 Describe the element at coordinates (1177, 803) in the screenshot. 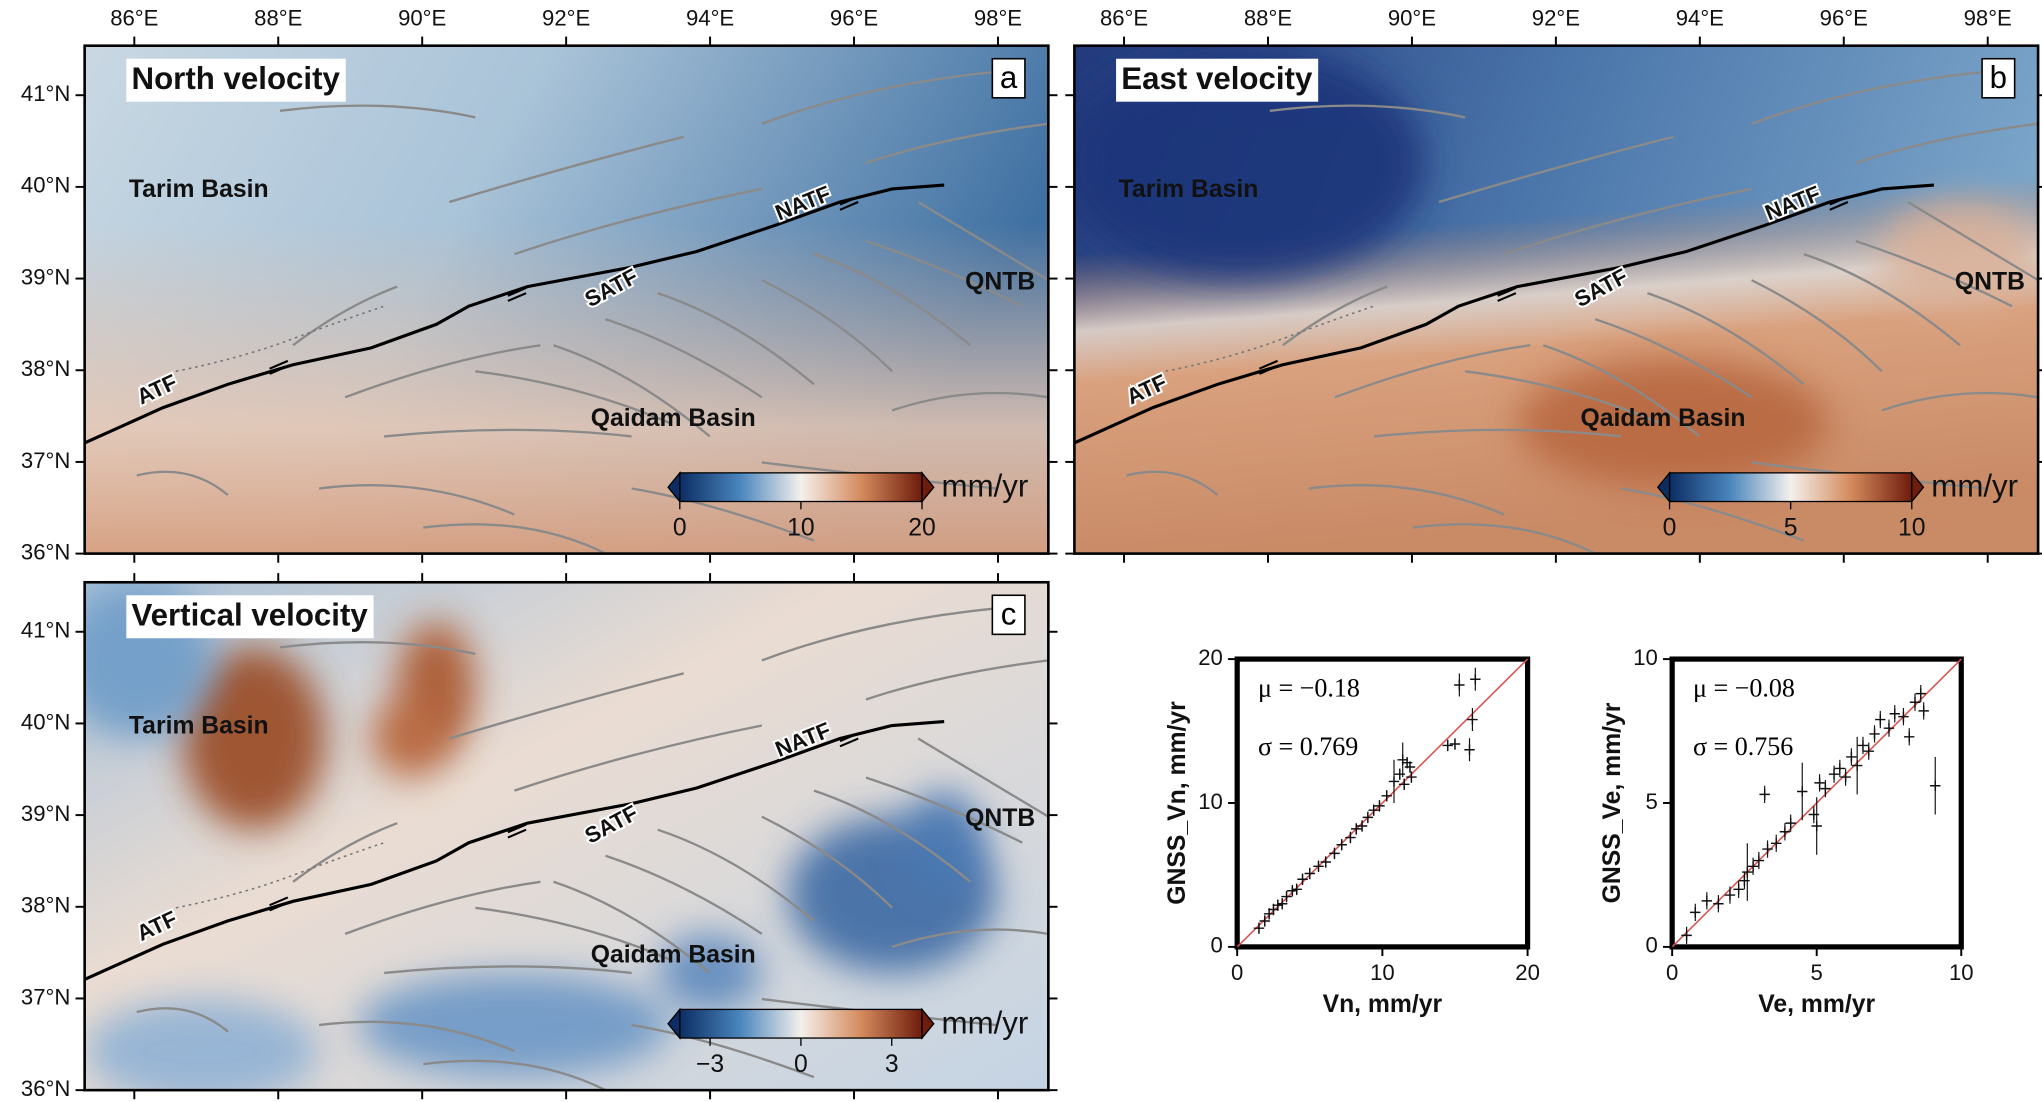

I see `y-axis-label: GNSS_Vn, mm/yr` at that location.